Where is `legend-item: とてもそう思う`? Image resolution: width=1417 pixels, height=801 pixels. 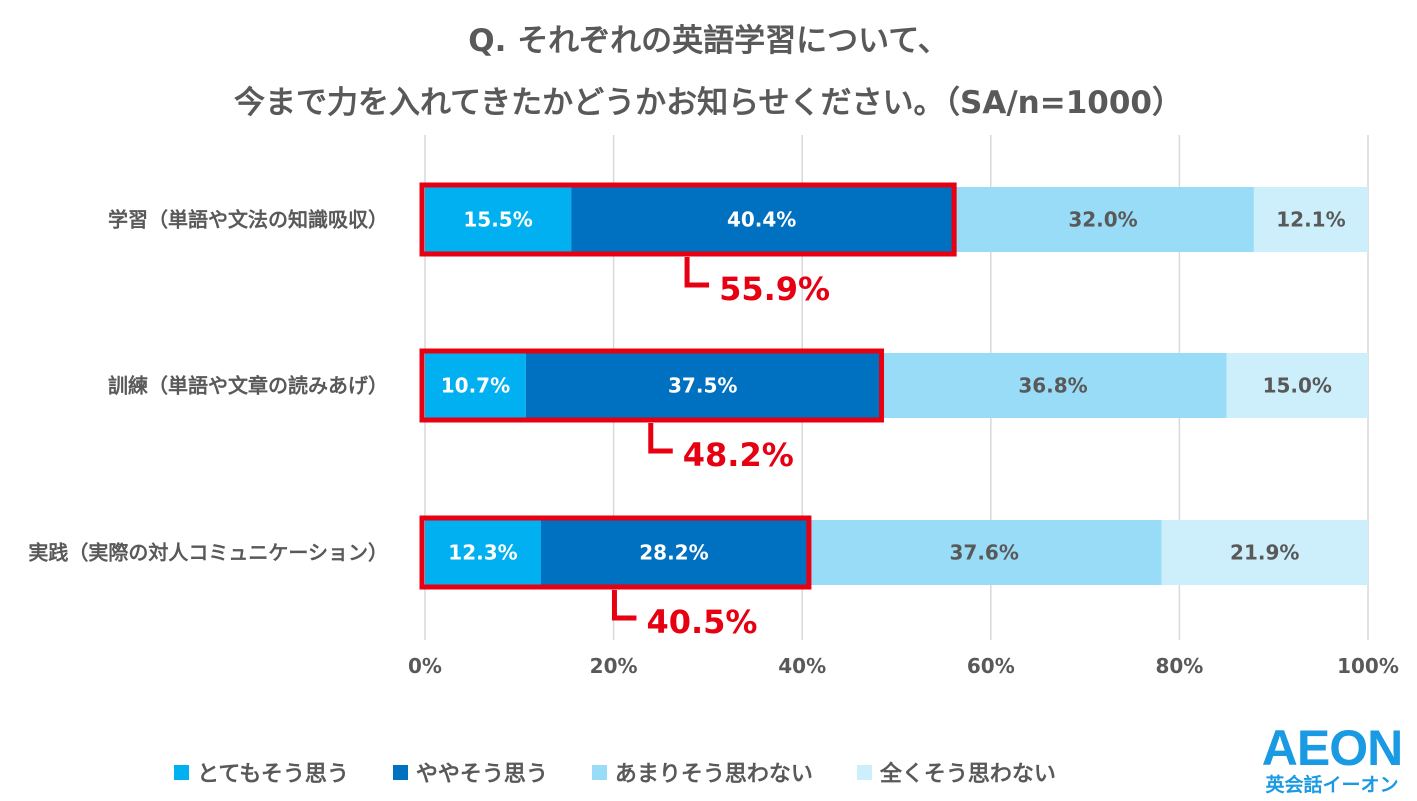 legend-item: とてもそう思う is located at coordinates (261, 772).